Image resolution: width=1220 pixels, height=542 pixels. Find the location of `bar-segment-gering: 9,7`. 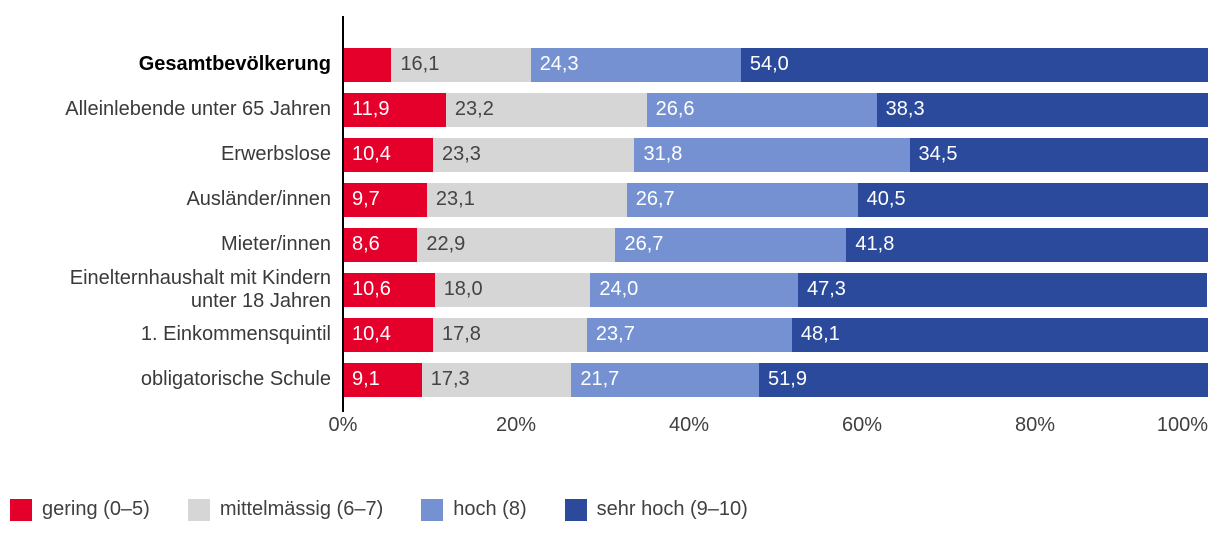

bar-segment-gering: 9,7 is located at coordinates (385, 199).